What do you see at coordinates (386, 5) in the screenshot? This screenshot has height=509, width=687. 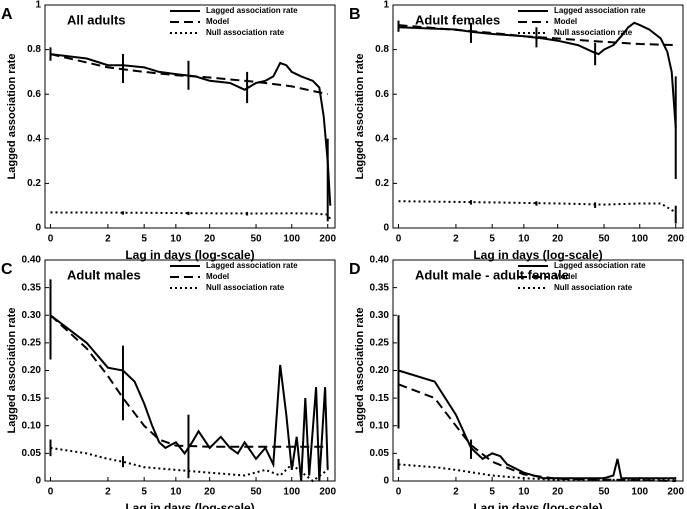 I see `y-tick-label: 1` at bounding box center [386, 5].